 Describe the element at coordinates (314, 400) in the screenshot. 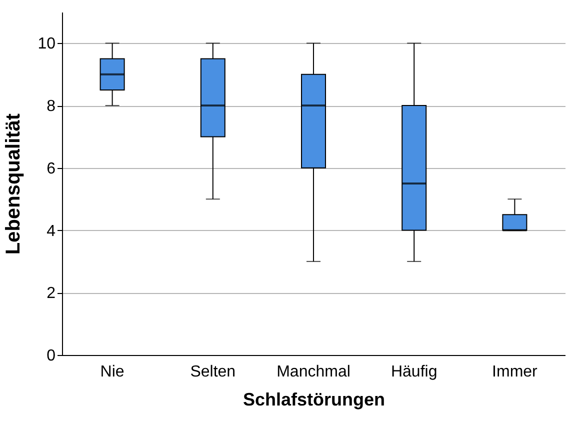

I see `x-axis-title: Schlafstörungen` at that location.